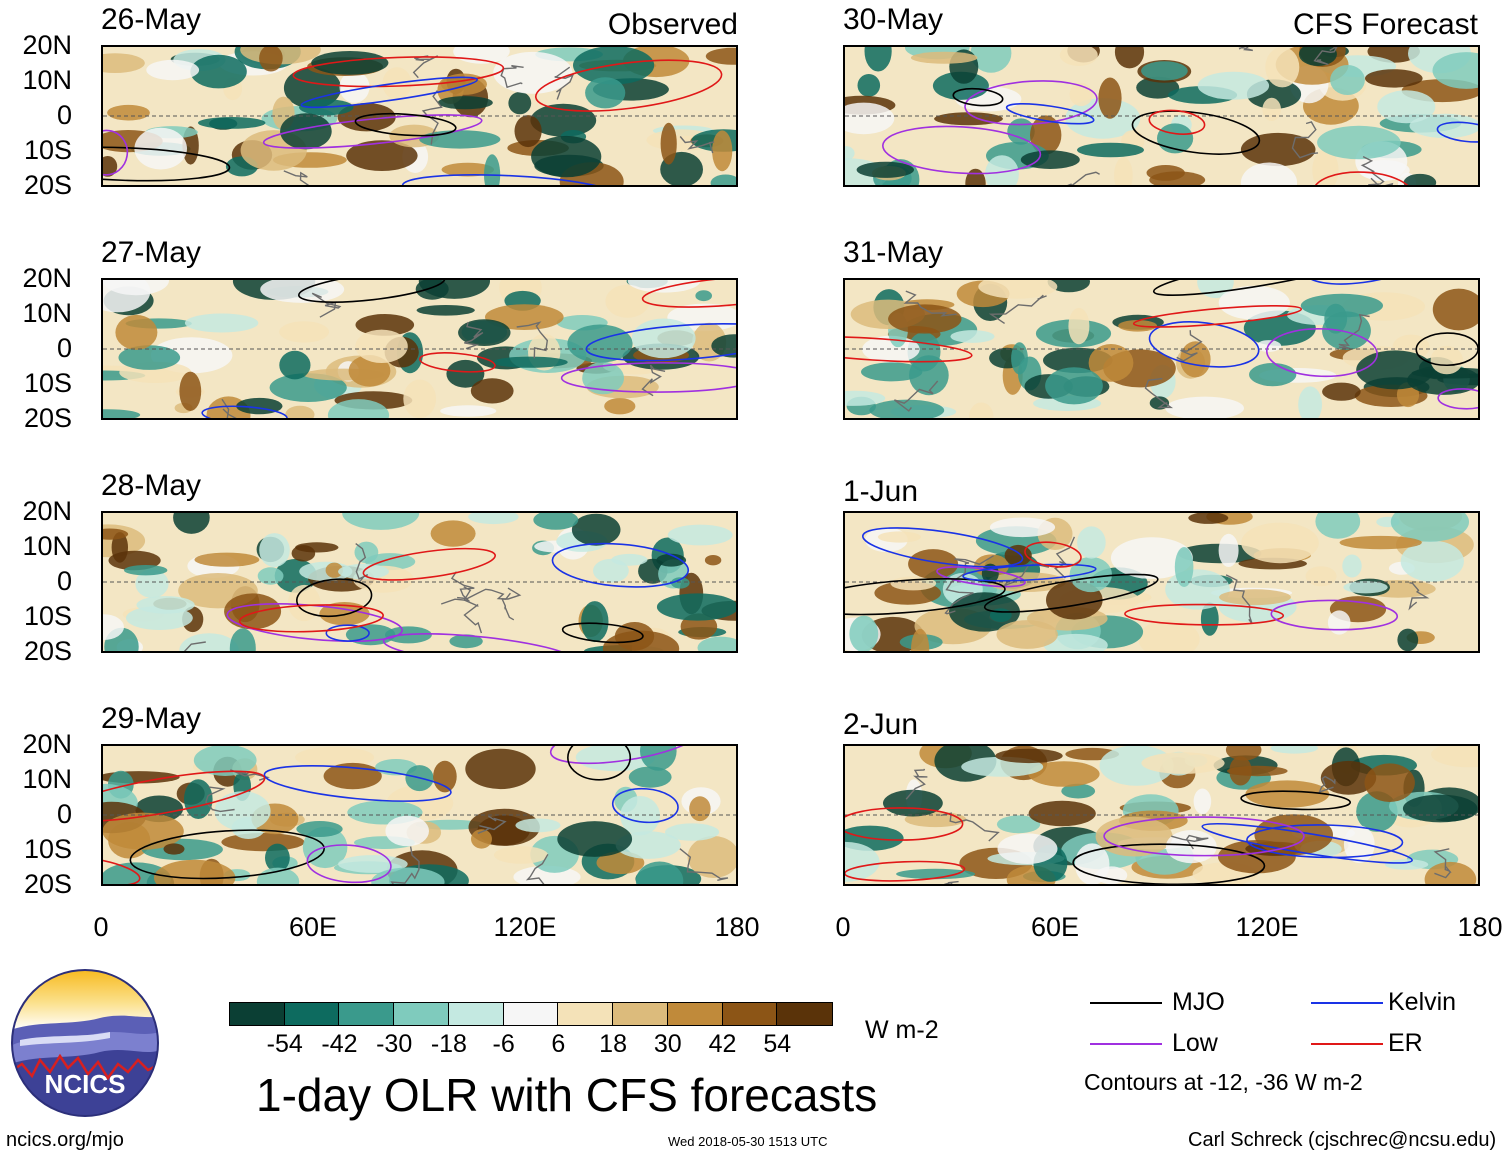 This screenshot has width=1510, height=1158. Describe the element at coordinates (151, 718) in the screenshot. I see `panel-date-observed-4: 29-May` at that location.